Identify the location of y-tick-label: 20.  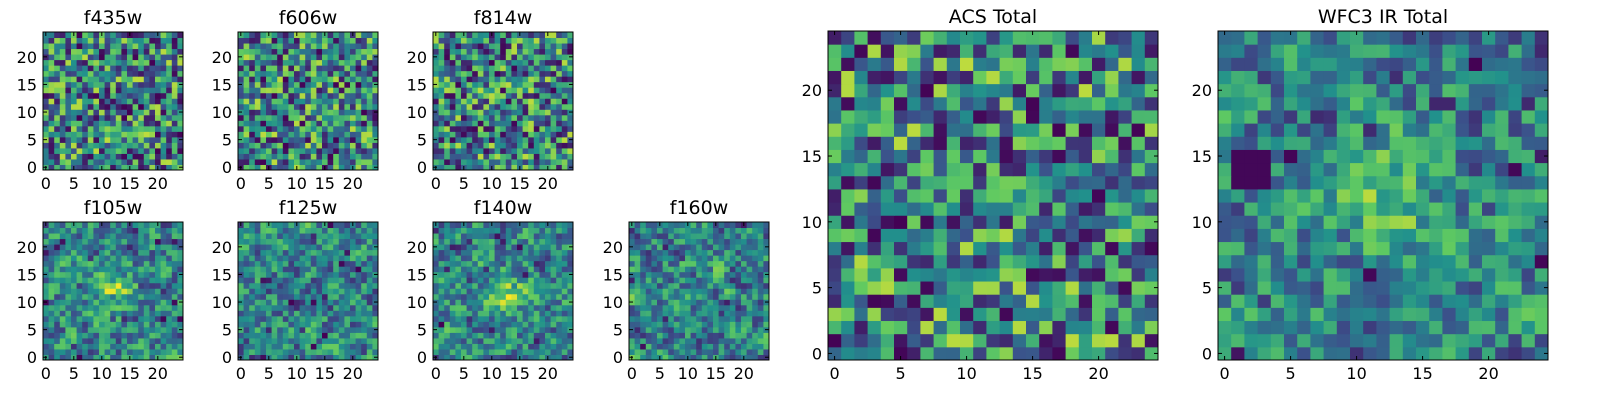
(27, 57).